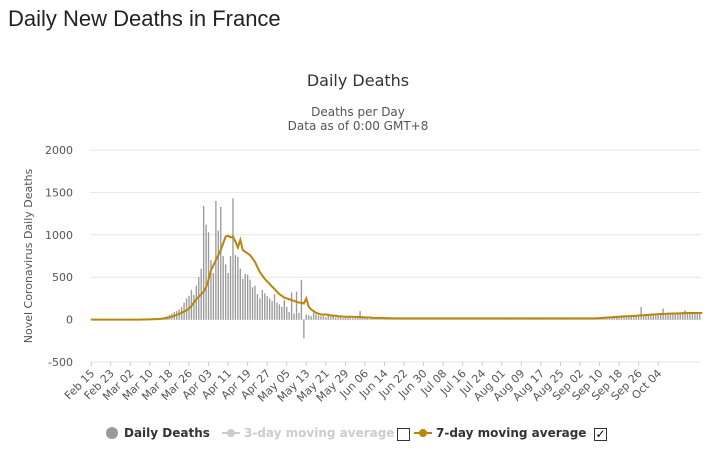 Image resolution: width=714 pixels, height=454 pixels. What do you see at coordinates (231, 433) in the screenshot?
I see `legend-3day-marker` at bounding box center [231, 433].